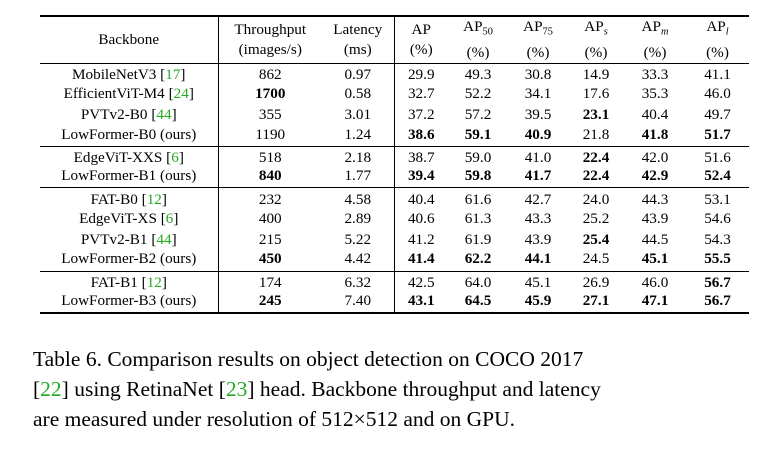 The image size is (768, 463). Describe the element at coordinates (421, 94) in the screenshot. I see `ap-cell: 32.7` at that location.